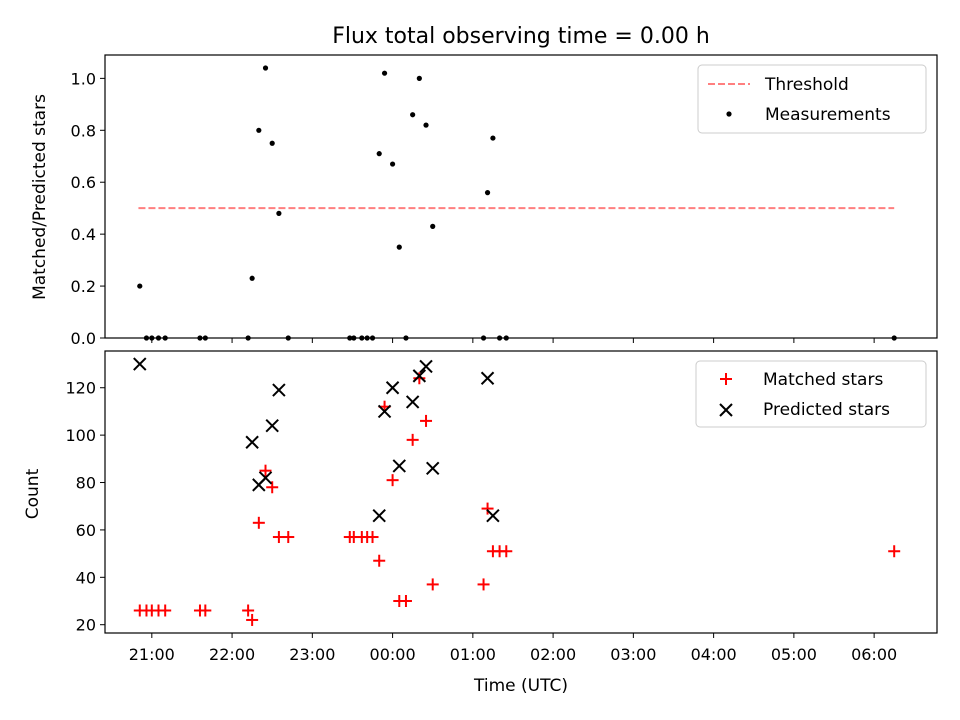 The width and height of the screenshot is (960, 720). Describe the element at coordinates (874, 654) in the screenshot. I see `x-tick-label: 06:00` at that location.